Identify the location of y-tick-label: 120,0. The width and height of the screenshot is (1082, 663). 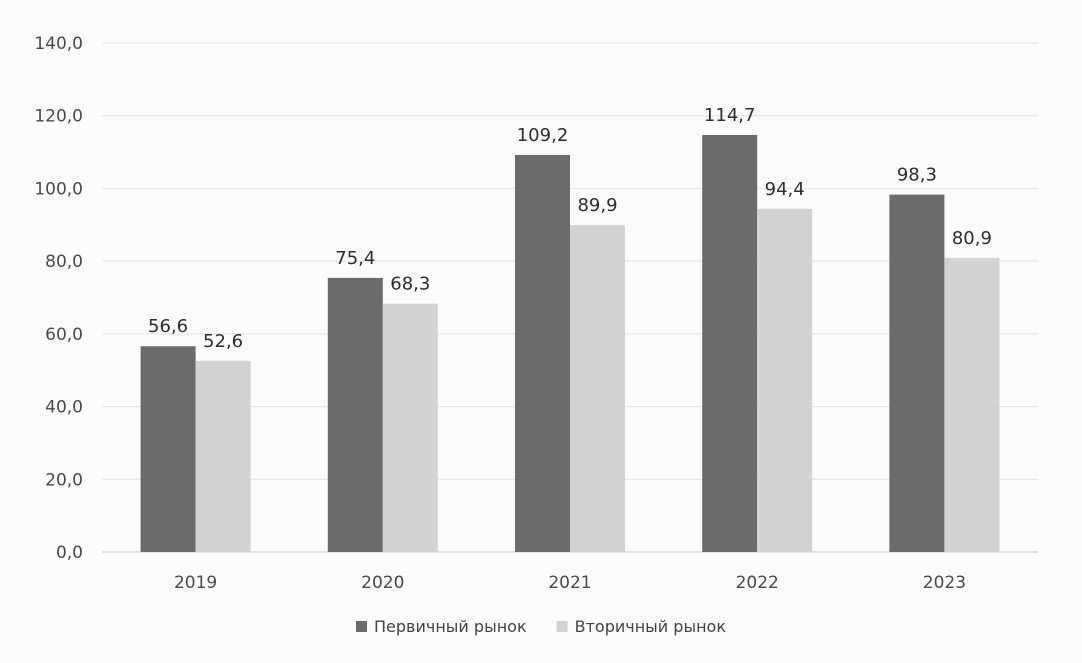
(58, 117).